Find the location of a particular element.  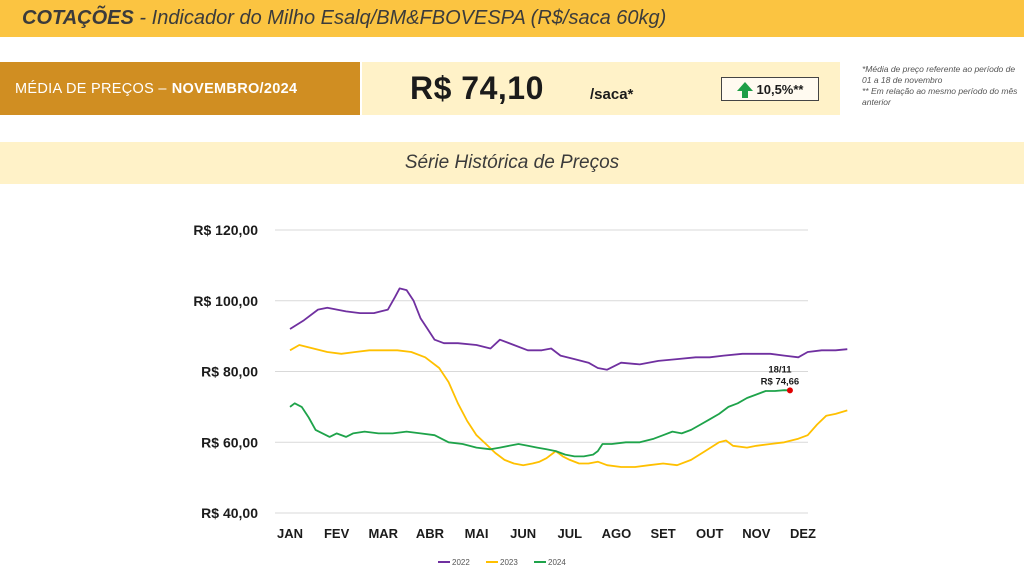

x-tick-label: NOV is located at coordinates (756, 533).